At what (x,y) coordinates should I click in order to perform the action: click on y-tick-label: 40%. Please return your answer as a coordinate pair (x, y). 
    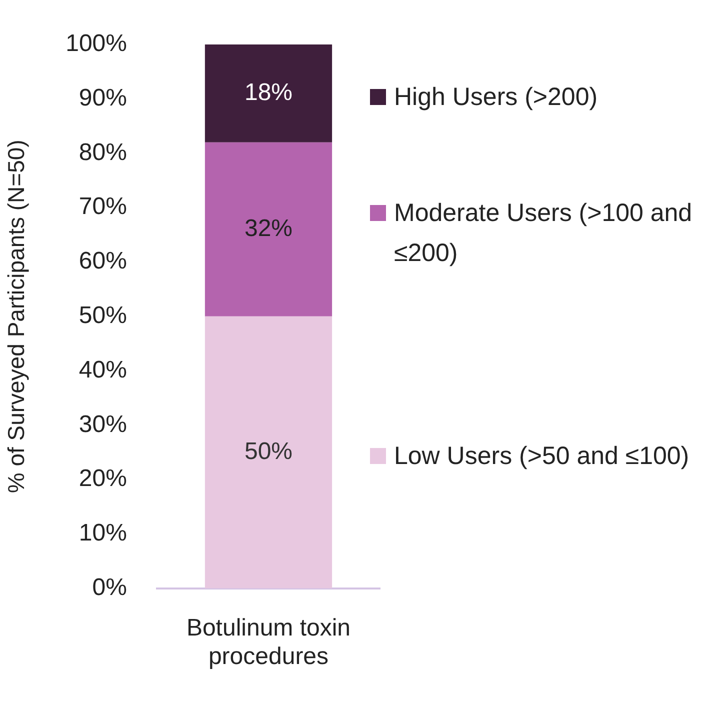
    Looking at the image, I should click on (102, 370).